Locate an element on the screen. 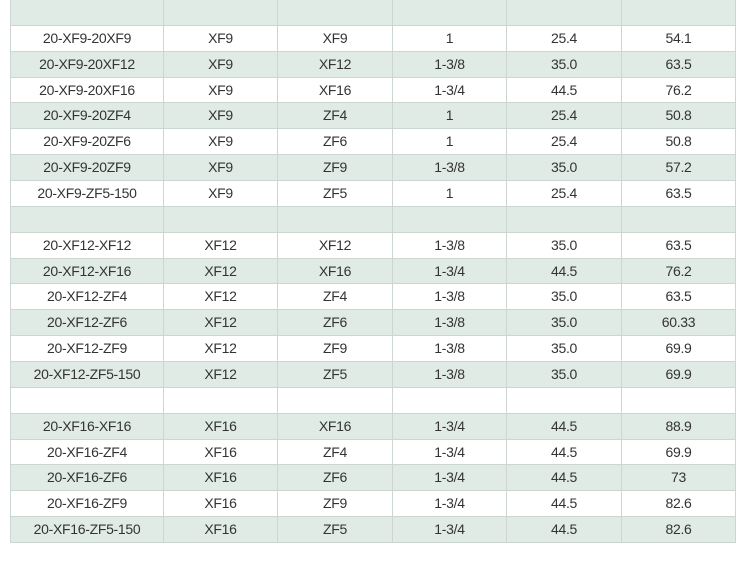 The image size is (746, 563). table-cell: 20-XF12-ZF5-150 is located at coordinates (87, 374).